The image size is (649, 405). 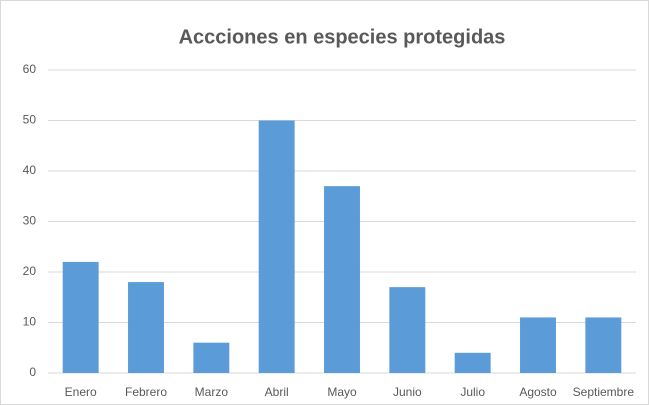 I want to click on x-tick-label: Julio, so click(x=472, y=392).